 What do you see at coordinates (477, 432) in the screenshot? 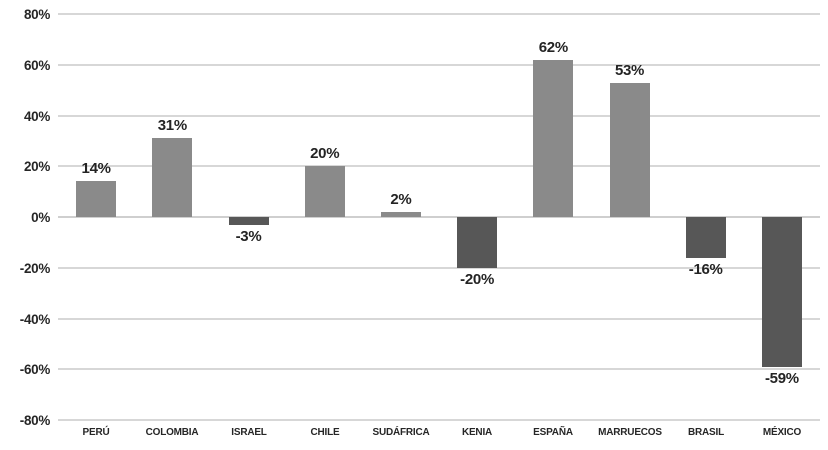
I see `x-axis-category-label: KENIA` at bounding box center [477, 432].